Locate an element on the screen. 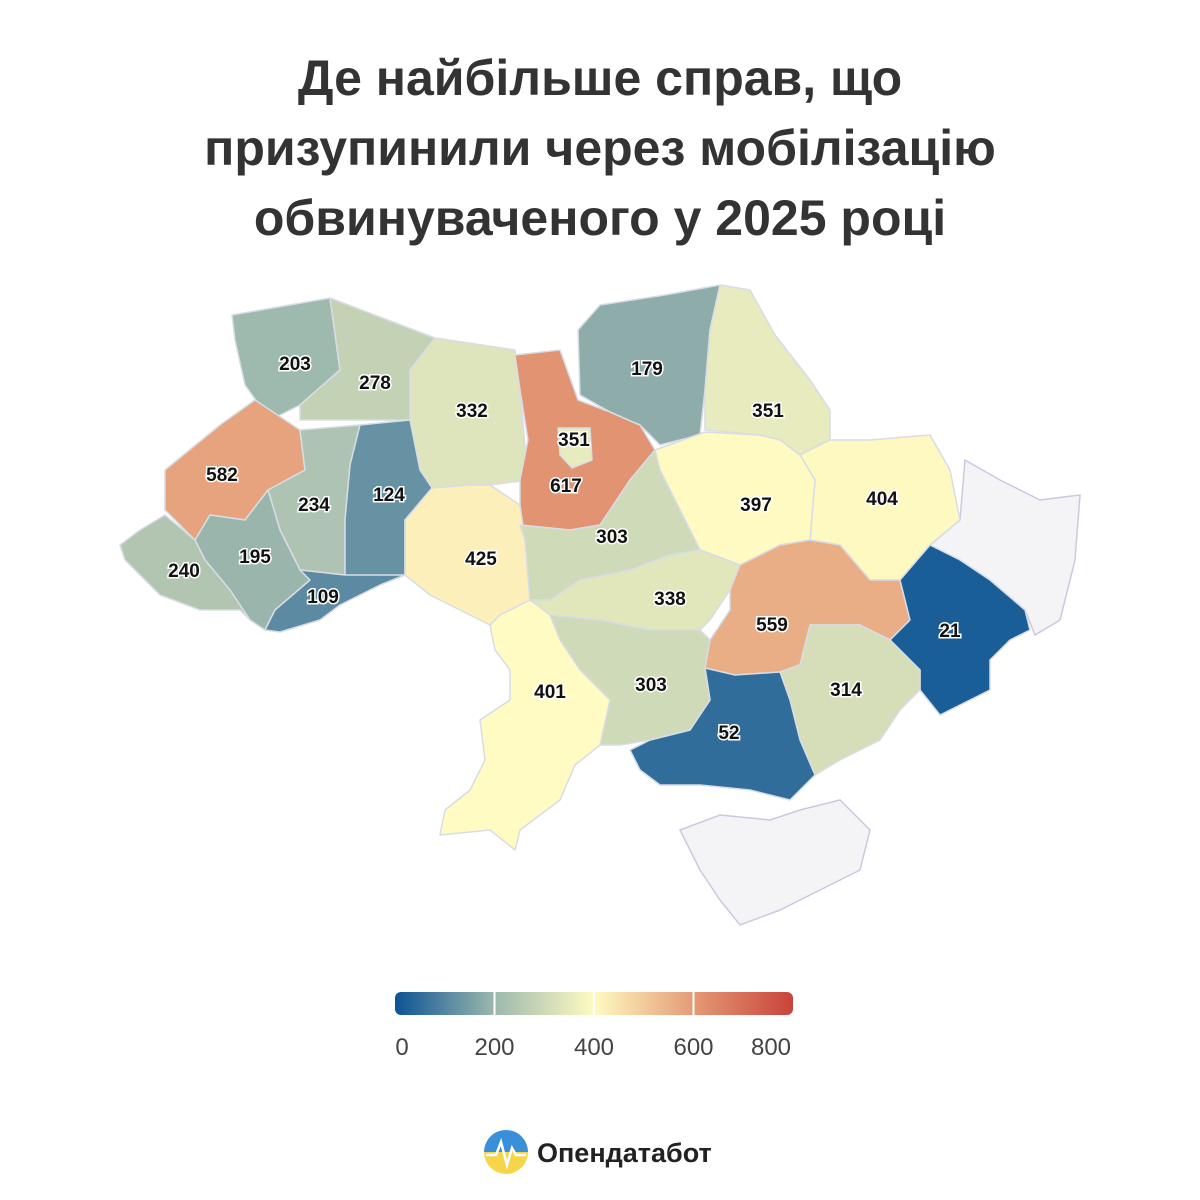 The width and height of the screenshot is (1200, 1200). brand-name: Опендатабот is located at coordinates (624, 1153).